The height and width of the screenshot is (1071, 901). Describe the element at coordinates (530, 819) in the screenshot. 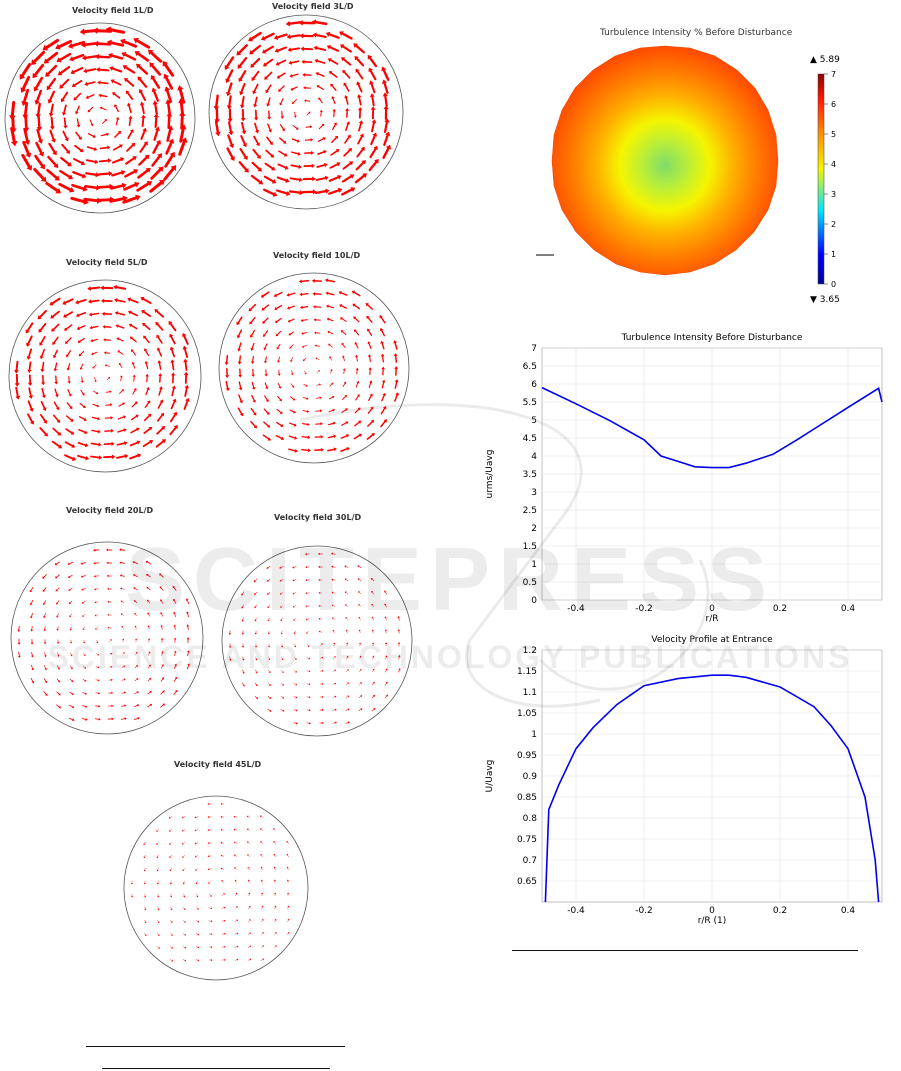

I see `y-tick-label: 0.8` at that location.